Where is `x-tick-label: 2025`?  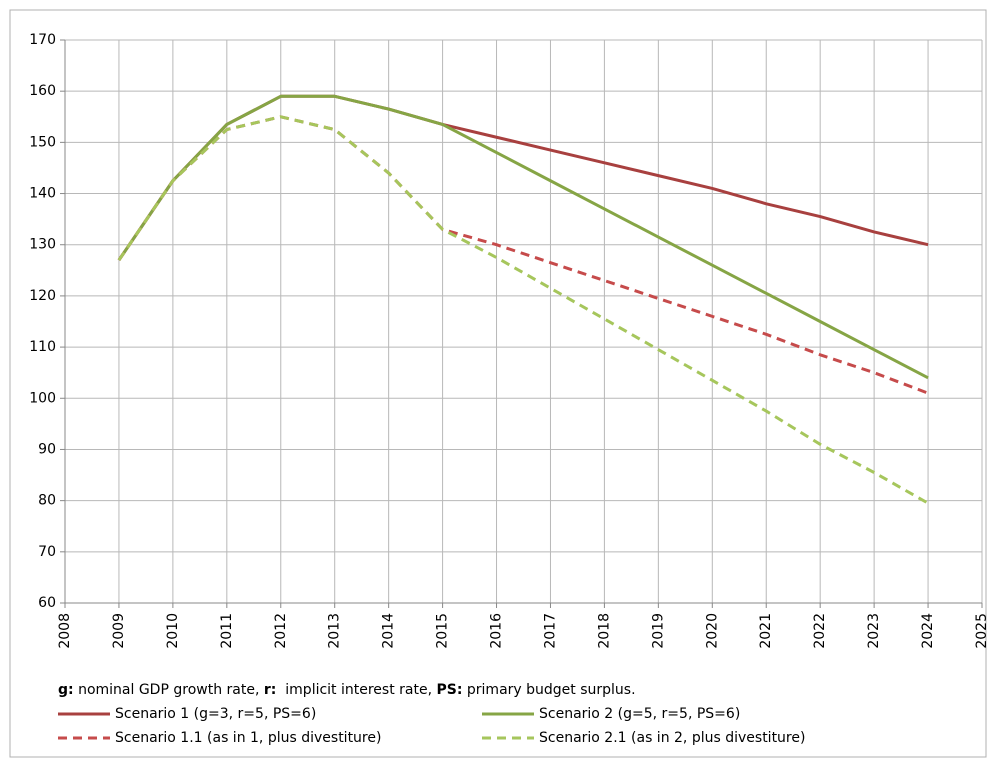 x-tick-label: 2025 is located at coordinates (980, 631).